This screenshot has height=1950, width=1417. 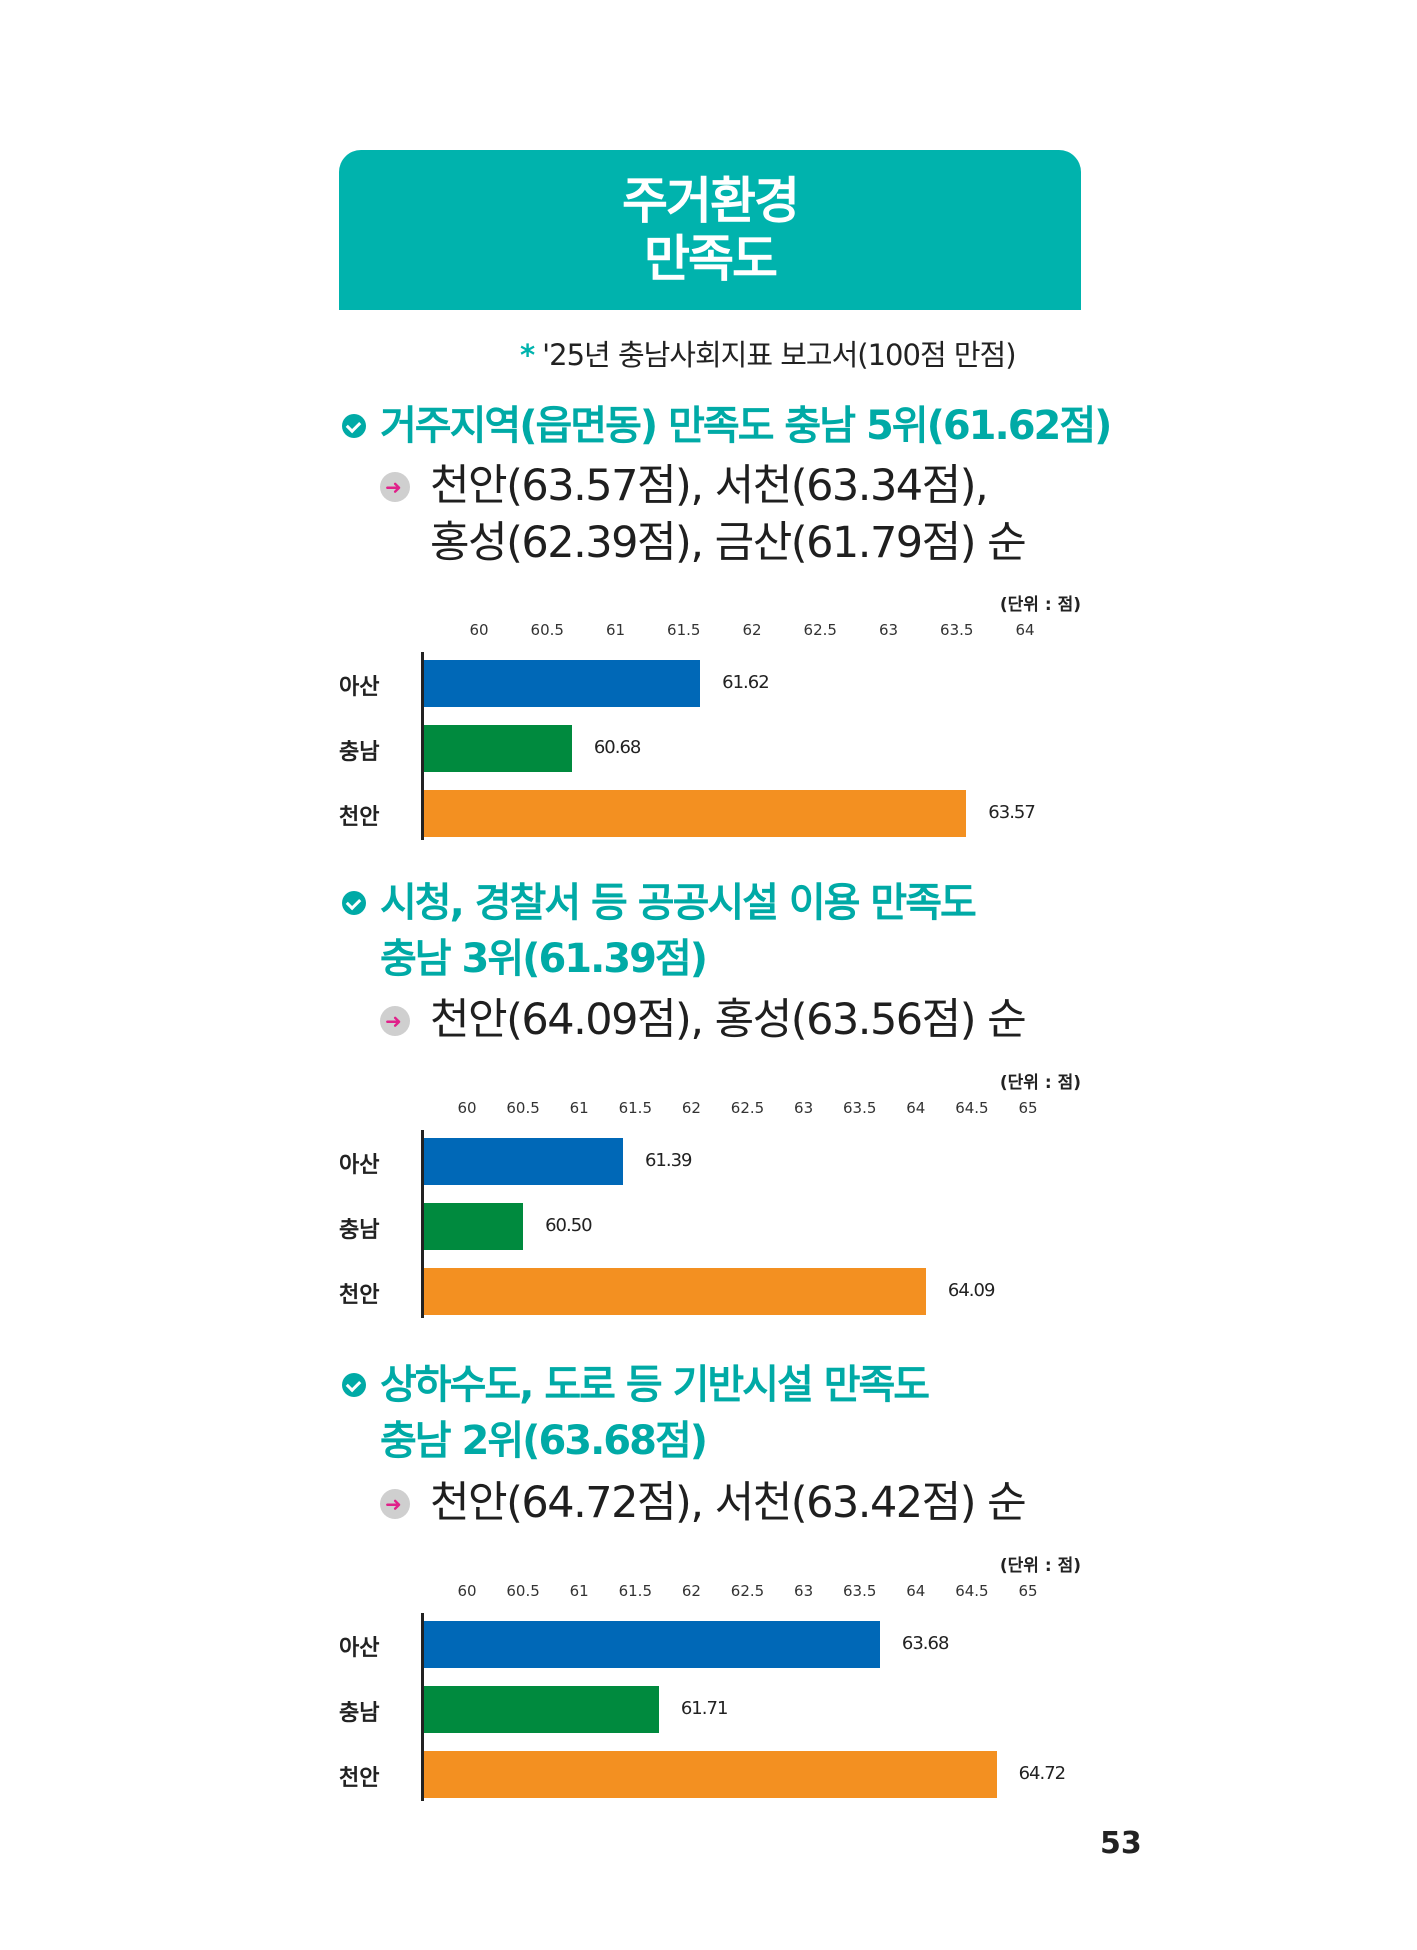 What do you see at coordinates (779, 355) in the screenshot?
I see `source-text: '25년 충남사회지표 보고서(100점 만점)` at bounding box center [779, 355].